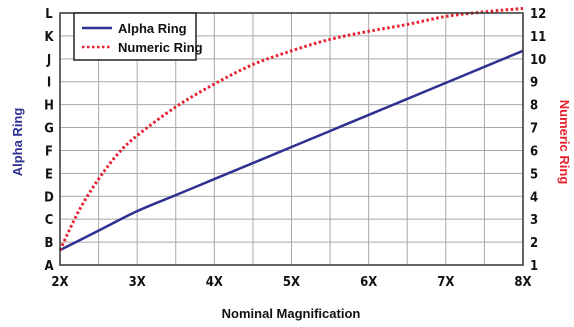 This screenshot has height=327, width=574. Describe the element at coordinates (534, 129) in the screenshot. I see `y-right-tick-label: 7` at that location.